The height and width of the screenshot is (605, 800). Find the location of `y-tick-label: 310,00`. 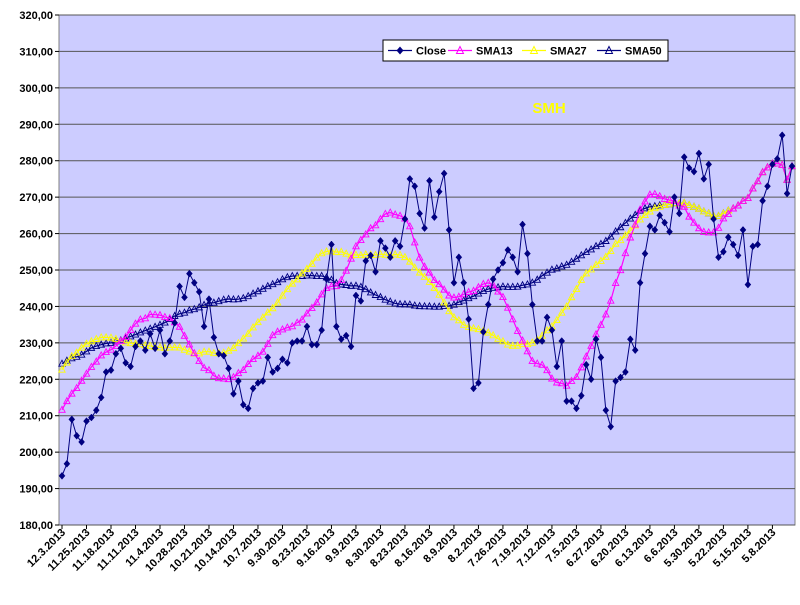

y-tick-label: 310,00 is located at coordinates (36, 52).